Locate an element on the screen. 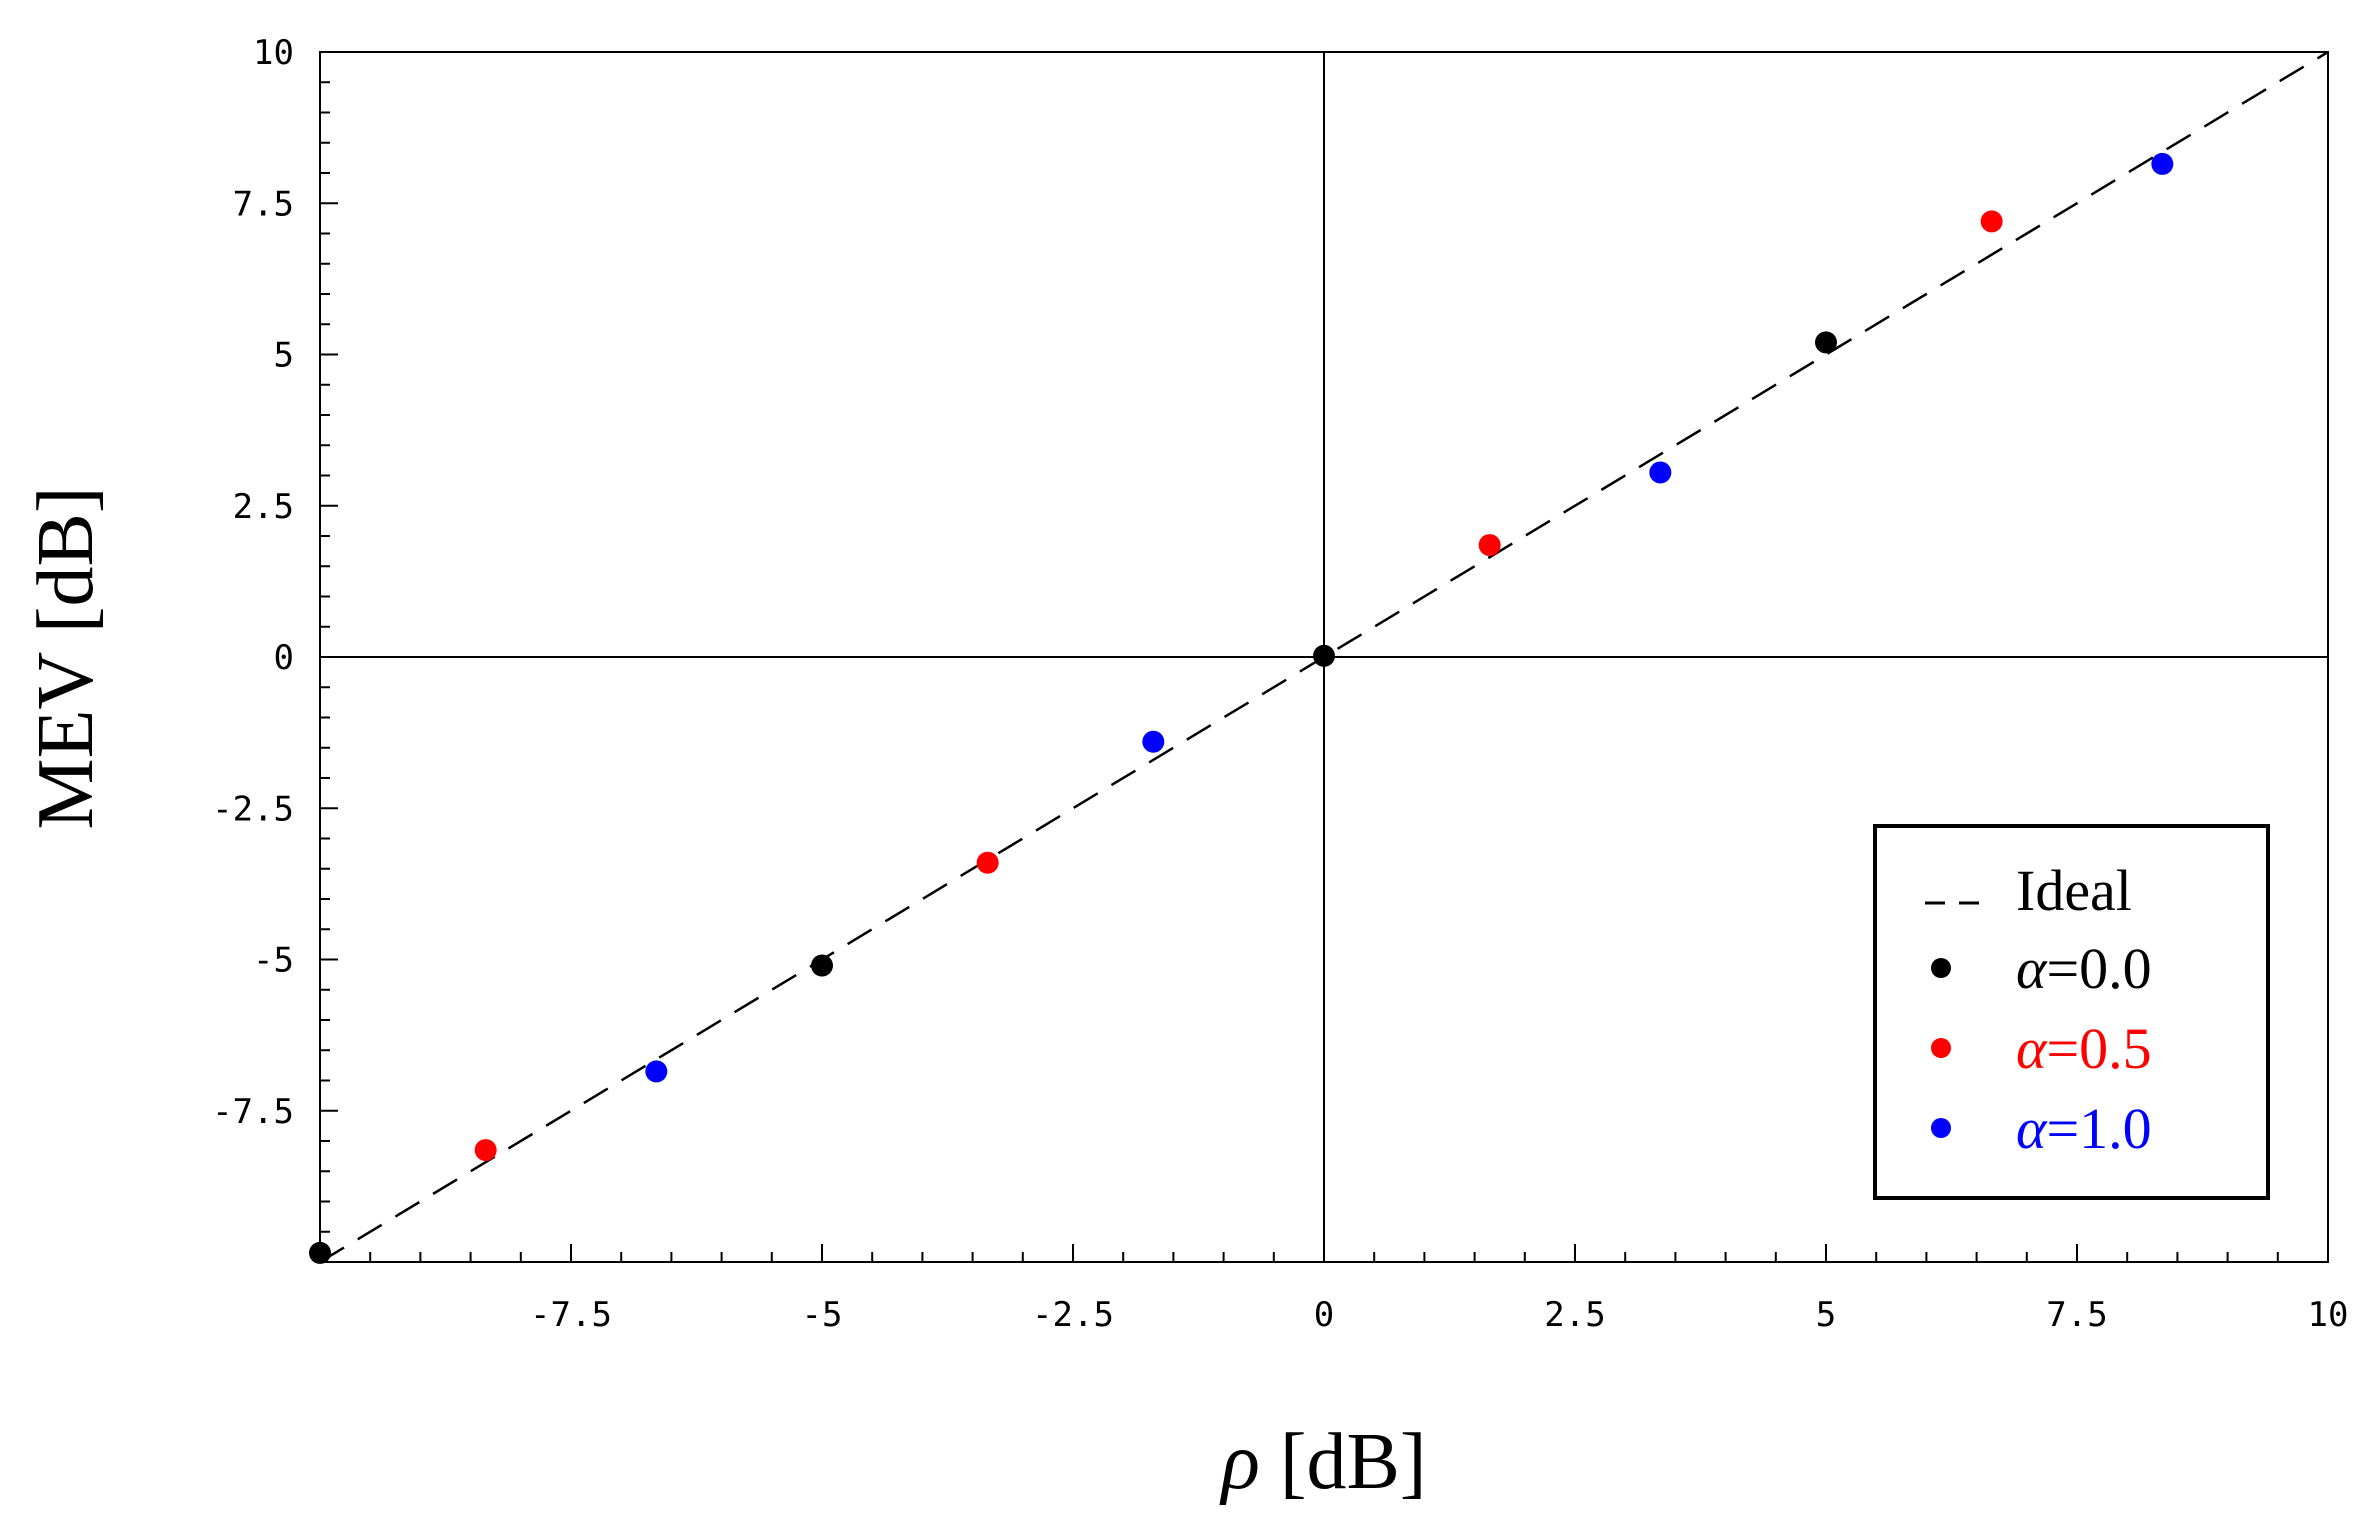  x-tick-label: 5 is located at coordinates (1826, 1315).